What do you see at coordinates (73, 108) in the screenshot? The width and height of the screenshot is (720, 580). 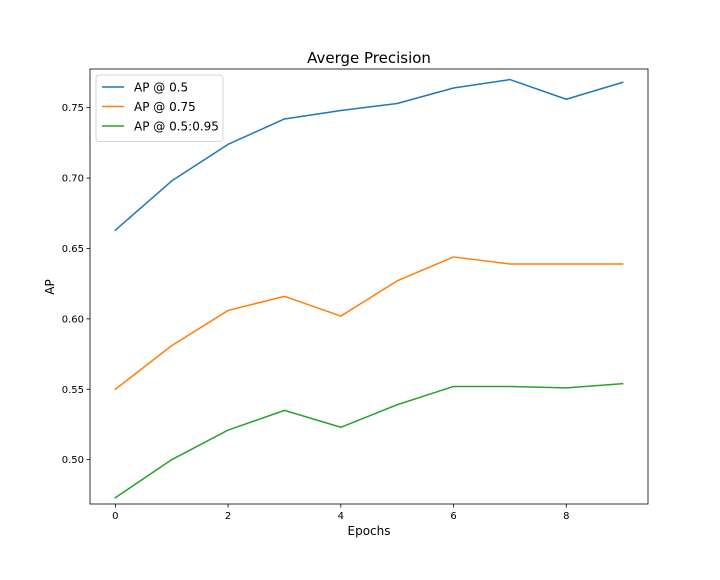 I see `y-tick-label: 0.75` at bounding box center [73, 108].